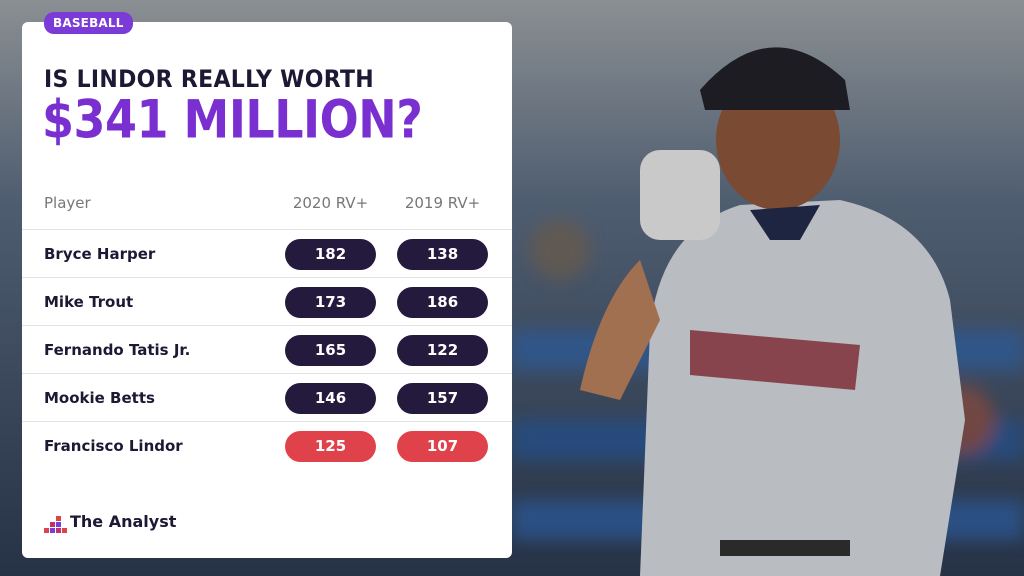 This screenshot has width=1024, height=576. What do you see at coordinates (232, 119) in the screenshot?
I see `title-highlight: $341 MILLION?` at bounding box center [232, 119].